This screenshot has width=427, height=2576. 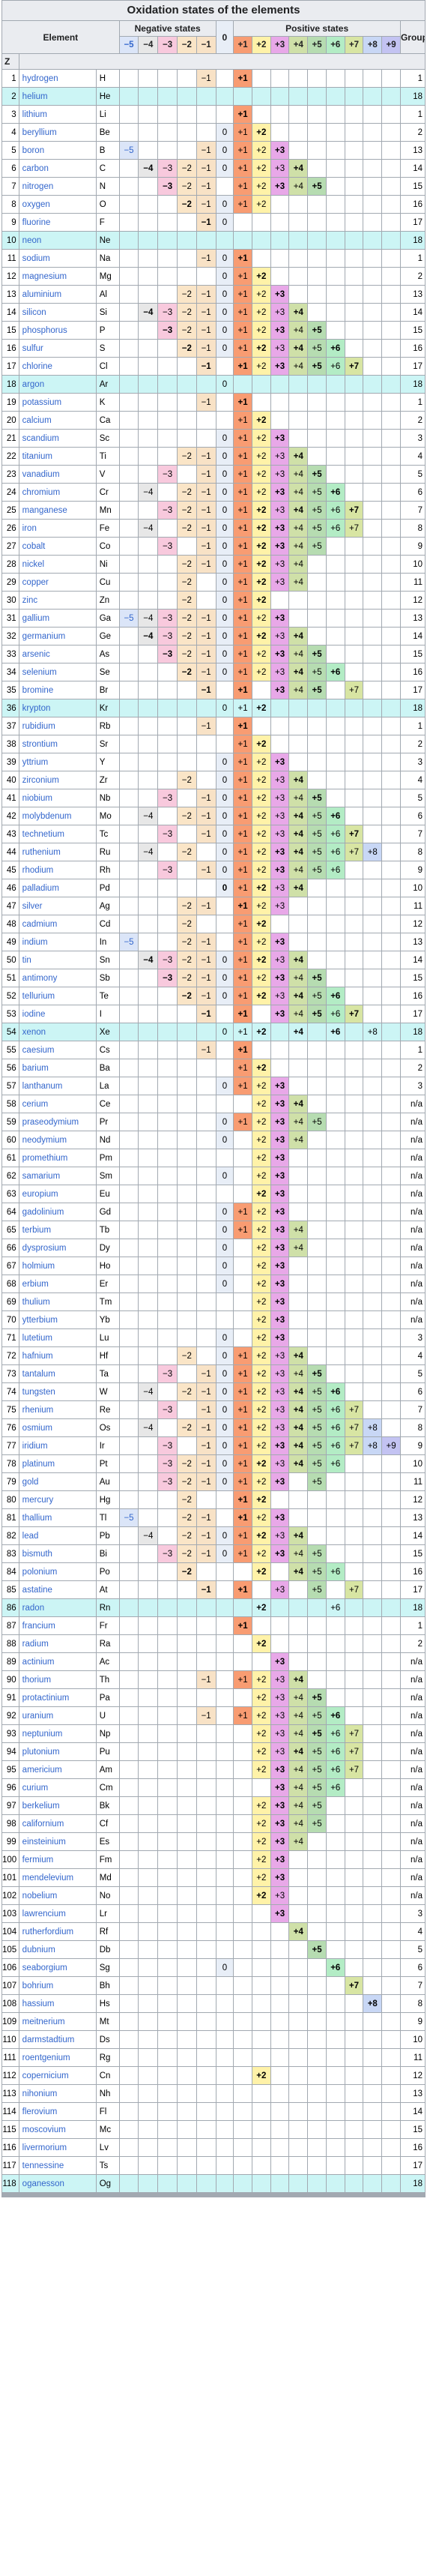 I want to click on element-name-link: polonium, so click(x=57, y=1572).